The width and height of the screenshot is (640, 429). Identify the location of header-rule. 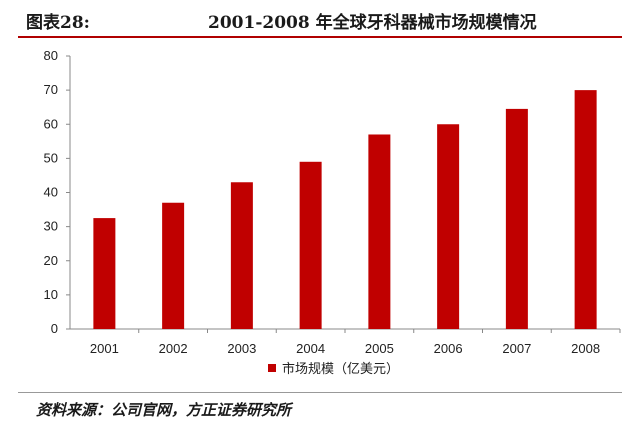
(320, 37).